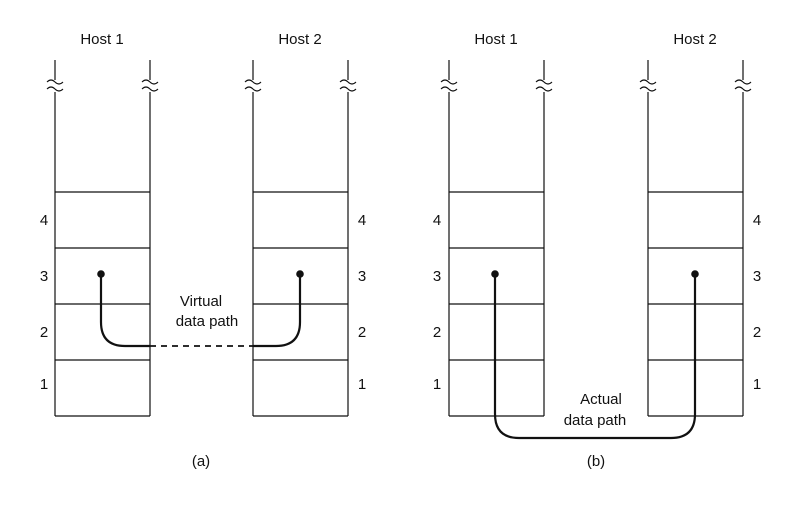  What do you see at coordinates (596, 461) in the screenshot?
I see `caption-b: (b)` at bounding box center [596, 461].